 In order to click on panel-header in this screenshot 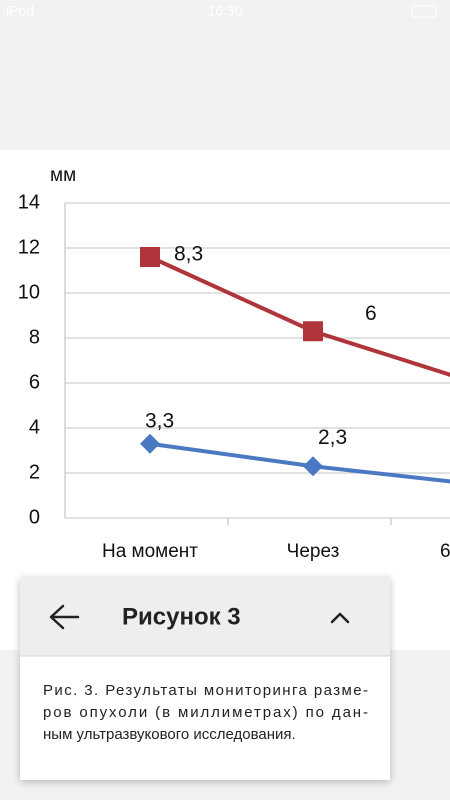, I will do `click(205, 616)`.